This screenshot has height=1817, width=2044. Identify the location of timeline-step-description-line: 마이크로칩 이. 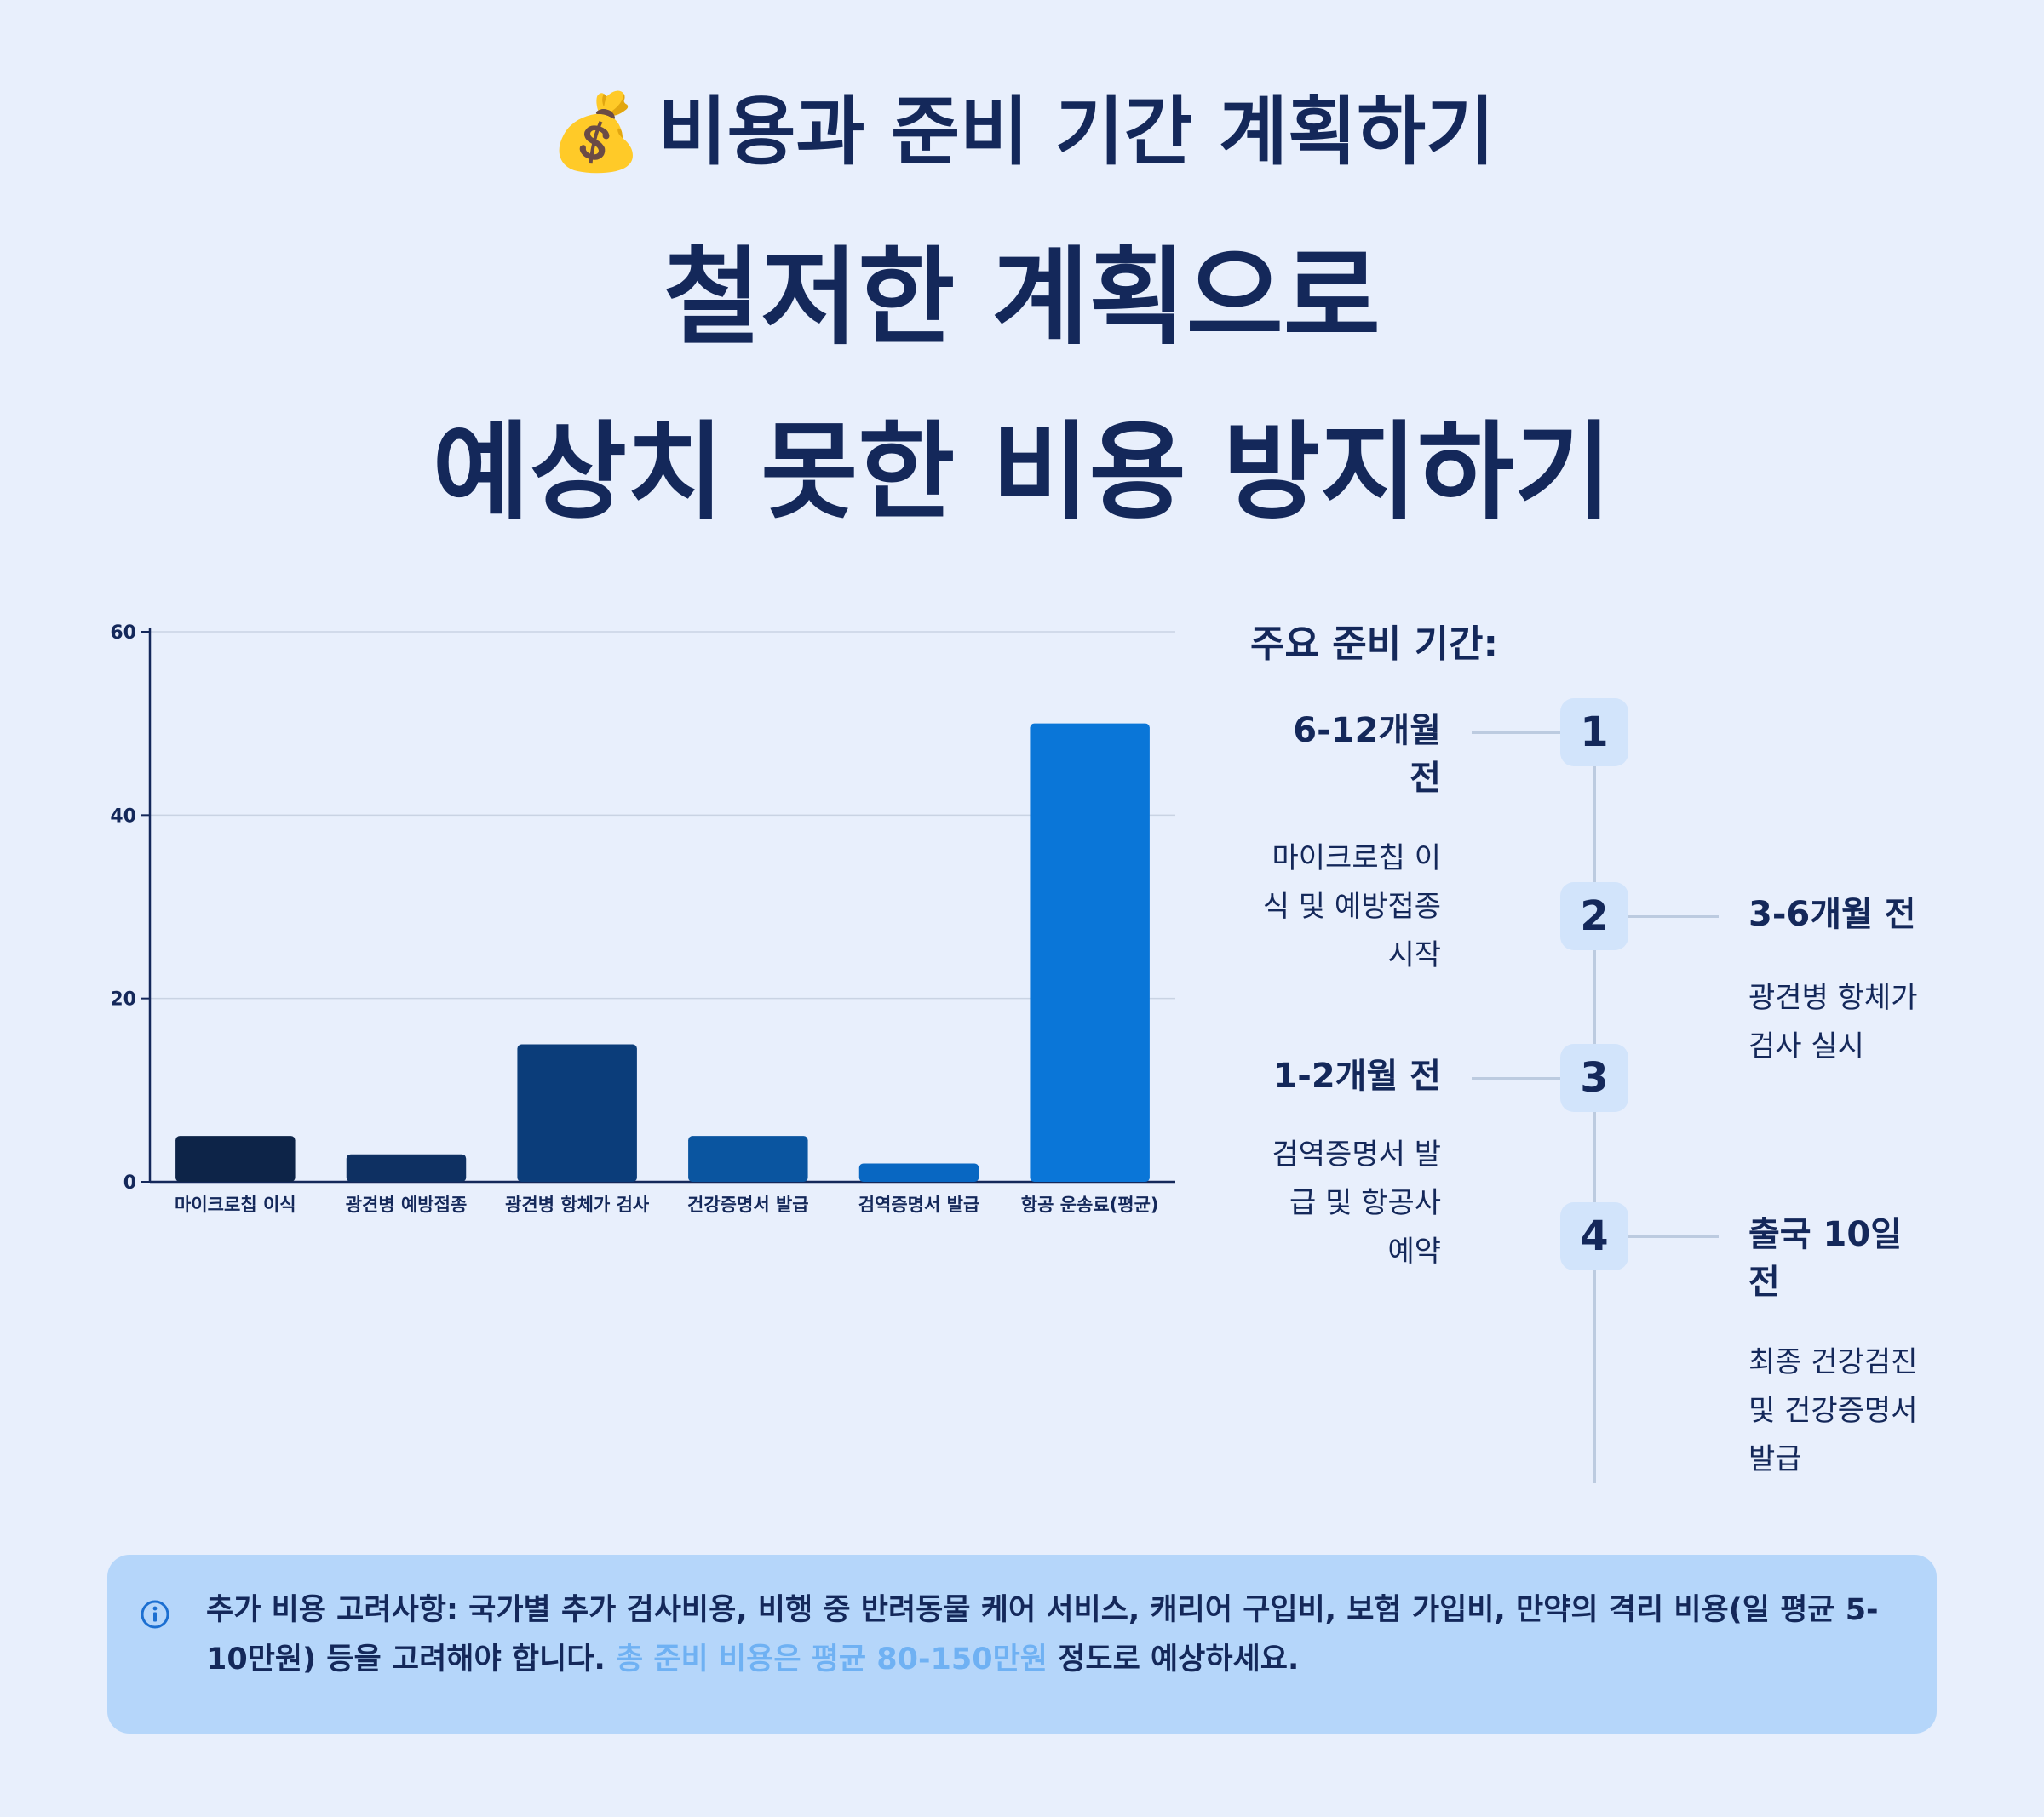
(1357, 858).